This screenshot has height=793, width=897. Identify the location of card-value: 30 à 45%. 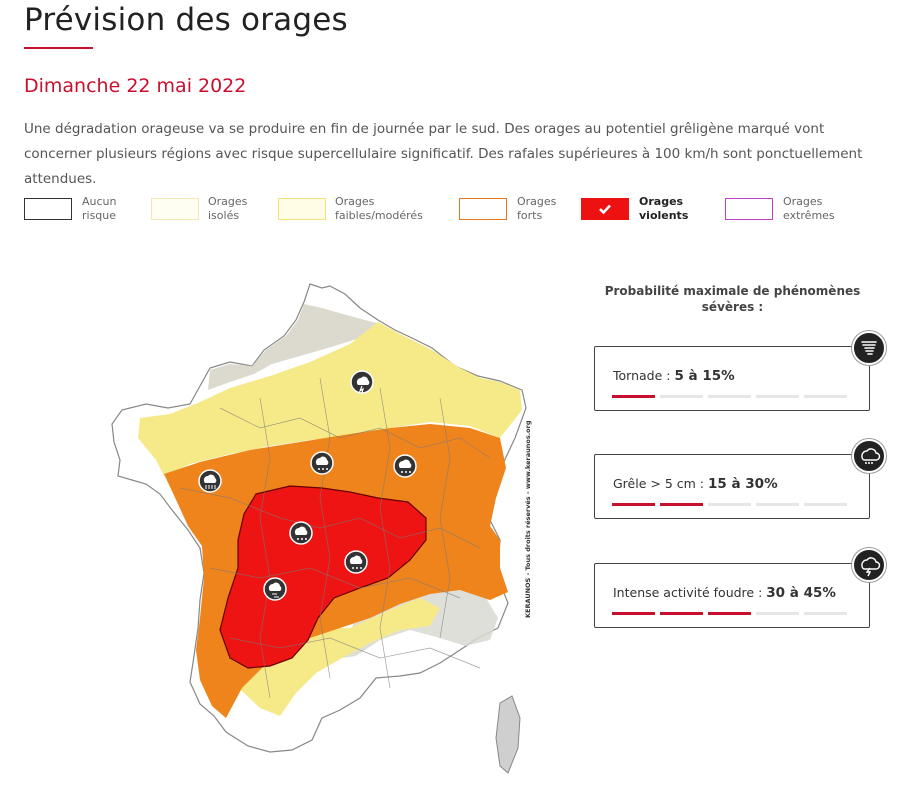
(801, 593).